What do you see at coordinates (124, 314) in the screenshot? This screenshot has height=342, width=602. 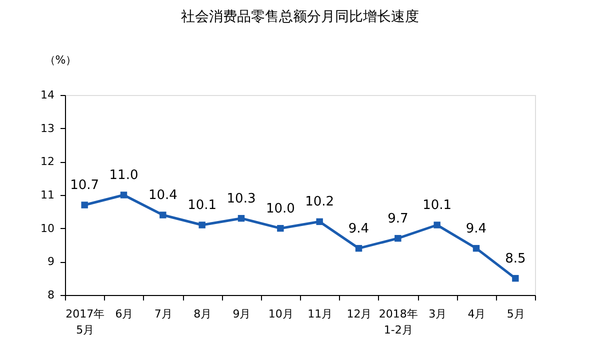 I see `x-tick-label: 6月` at bounding box center [124, 314].